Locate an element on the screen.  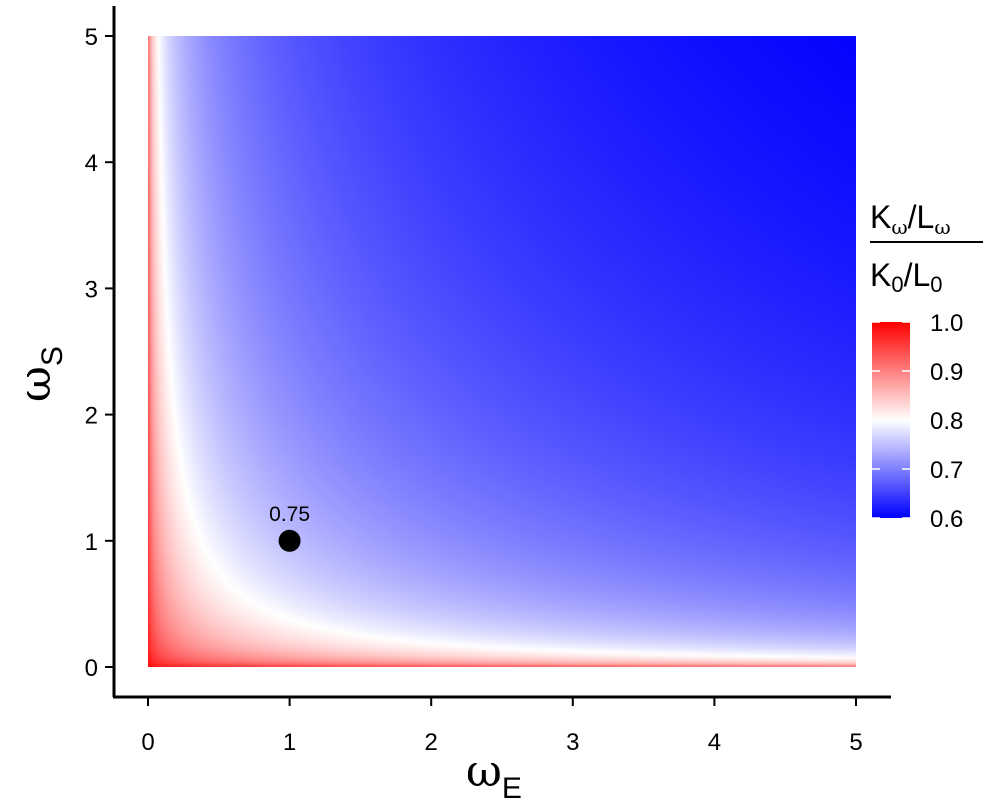
y-axis-subscript: S is located at coordinates (52, 356).